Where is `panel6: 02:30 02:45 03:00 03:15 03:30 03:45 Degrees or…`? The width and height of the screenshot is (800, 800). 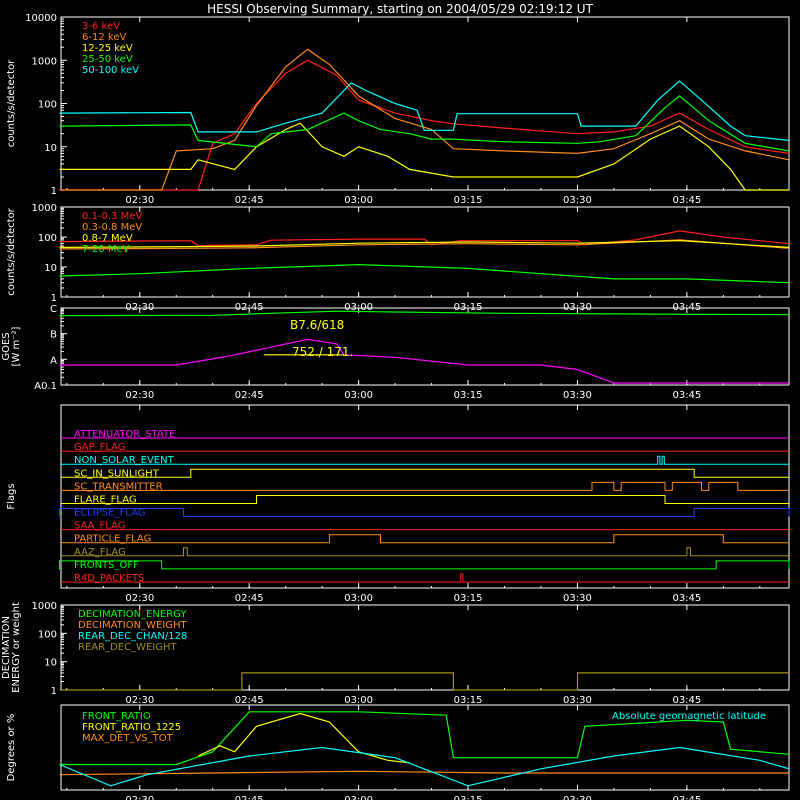
panel6: 02:30 02:45 03:00 03:15 03:30 03:45 Degrees or… is located at coordinates (398, 752).